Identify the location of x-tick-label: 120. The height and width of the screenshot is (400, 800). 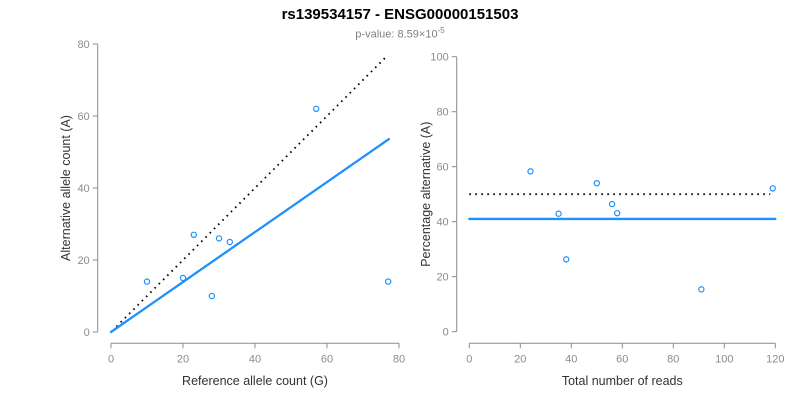
(775, 359).